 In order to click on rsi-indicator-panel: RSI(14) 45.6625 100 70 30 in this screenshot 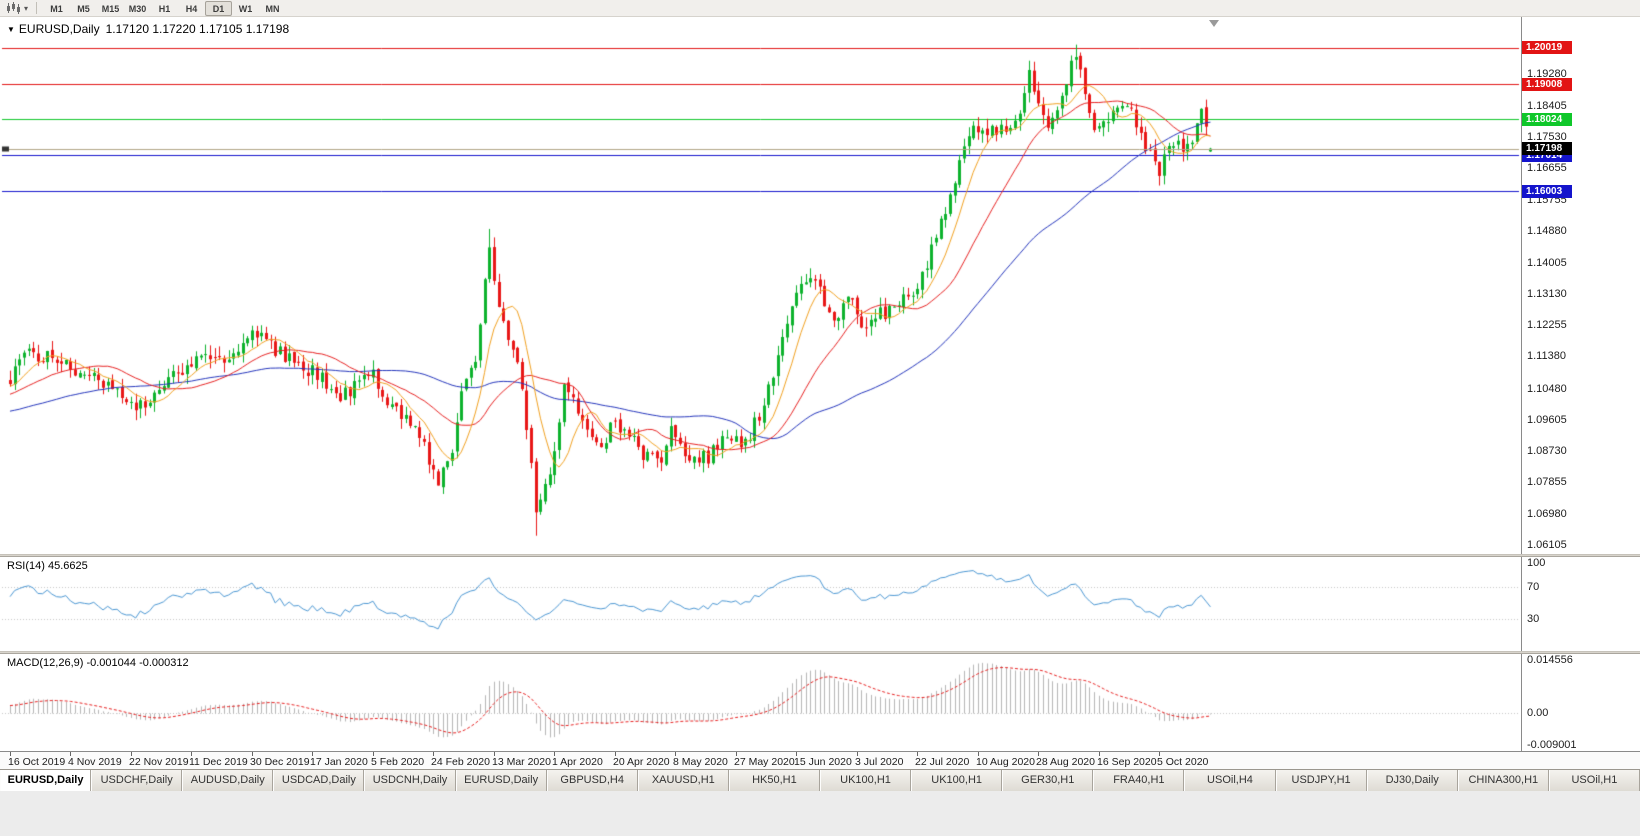, I will do `click(820, 604)`.